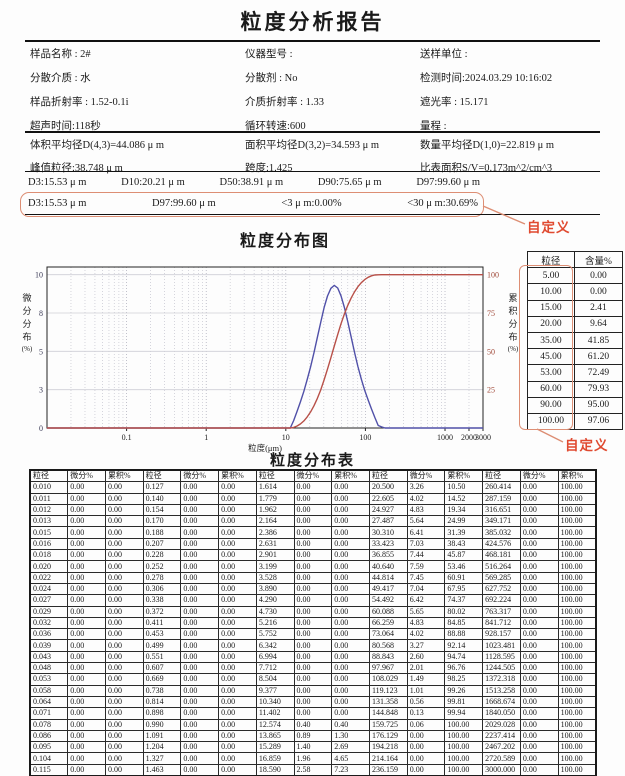 The image size is (625, 776). Describe the element at coordinates (501, 611) in the screenshot. I see `dist-table-cell: 763.317` at that location.